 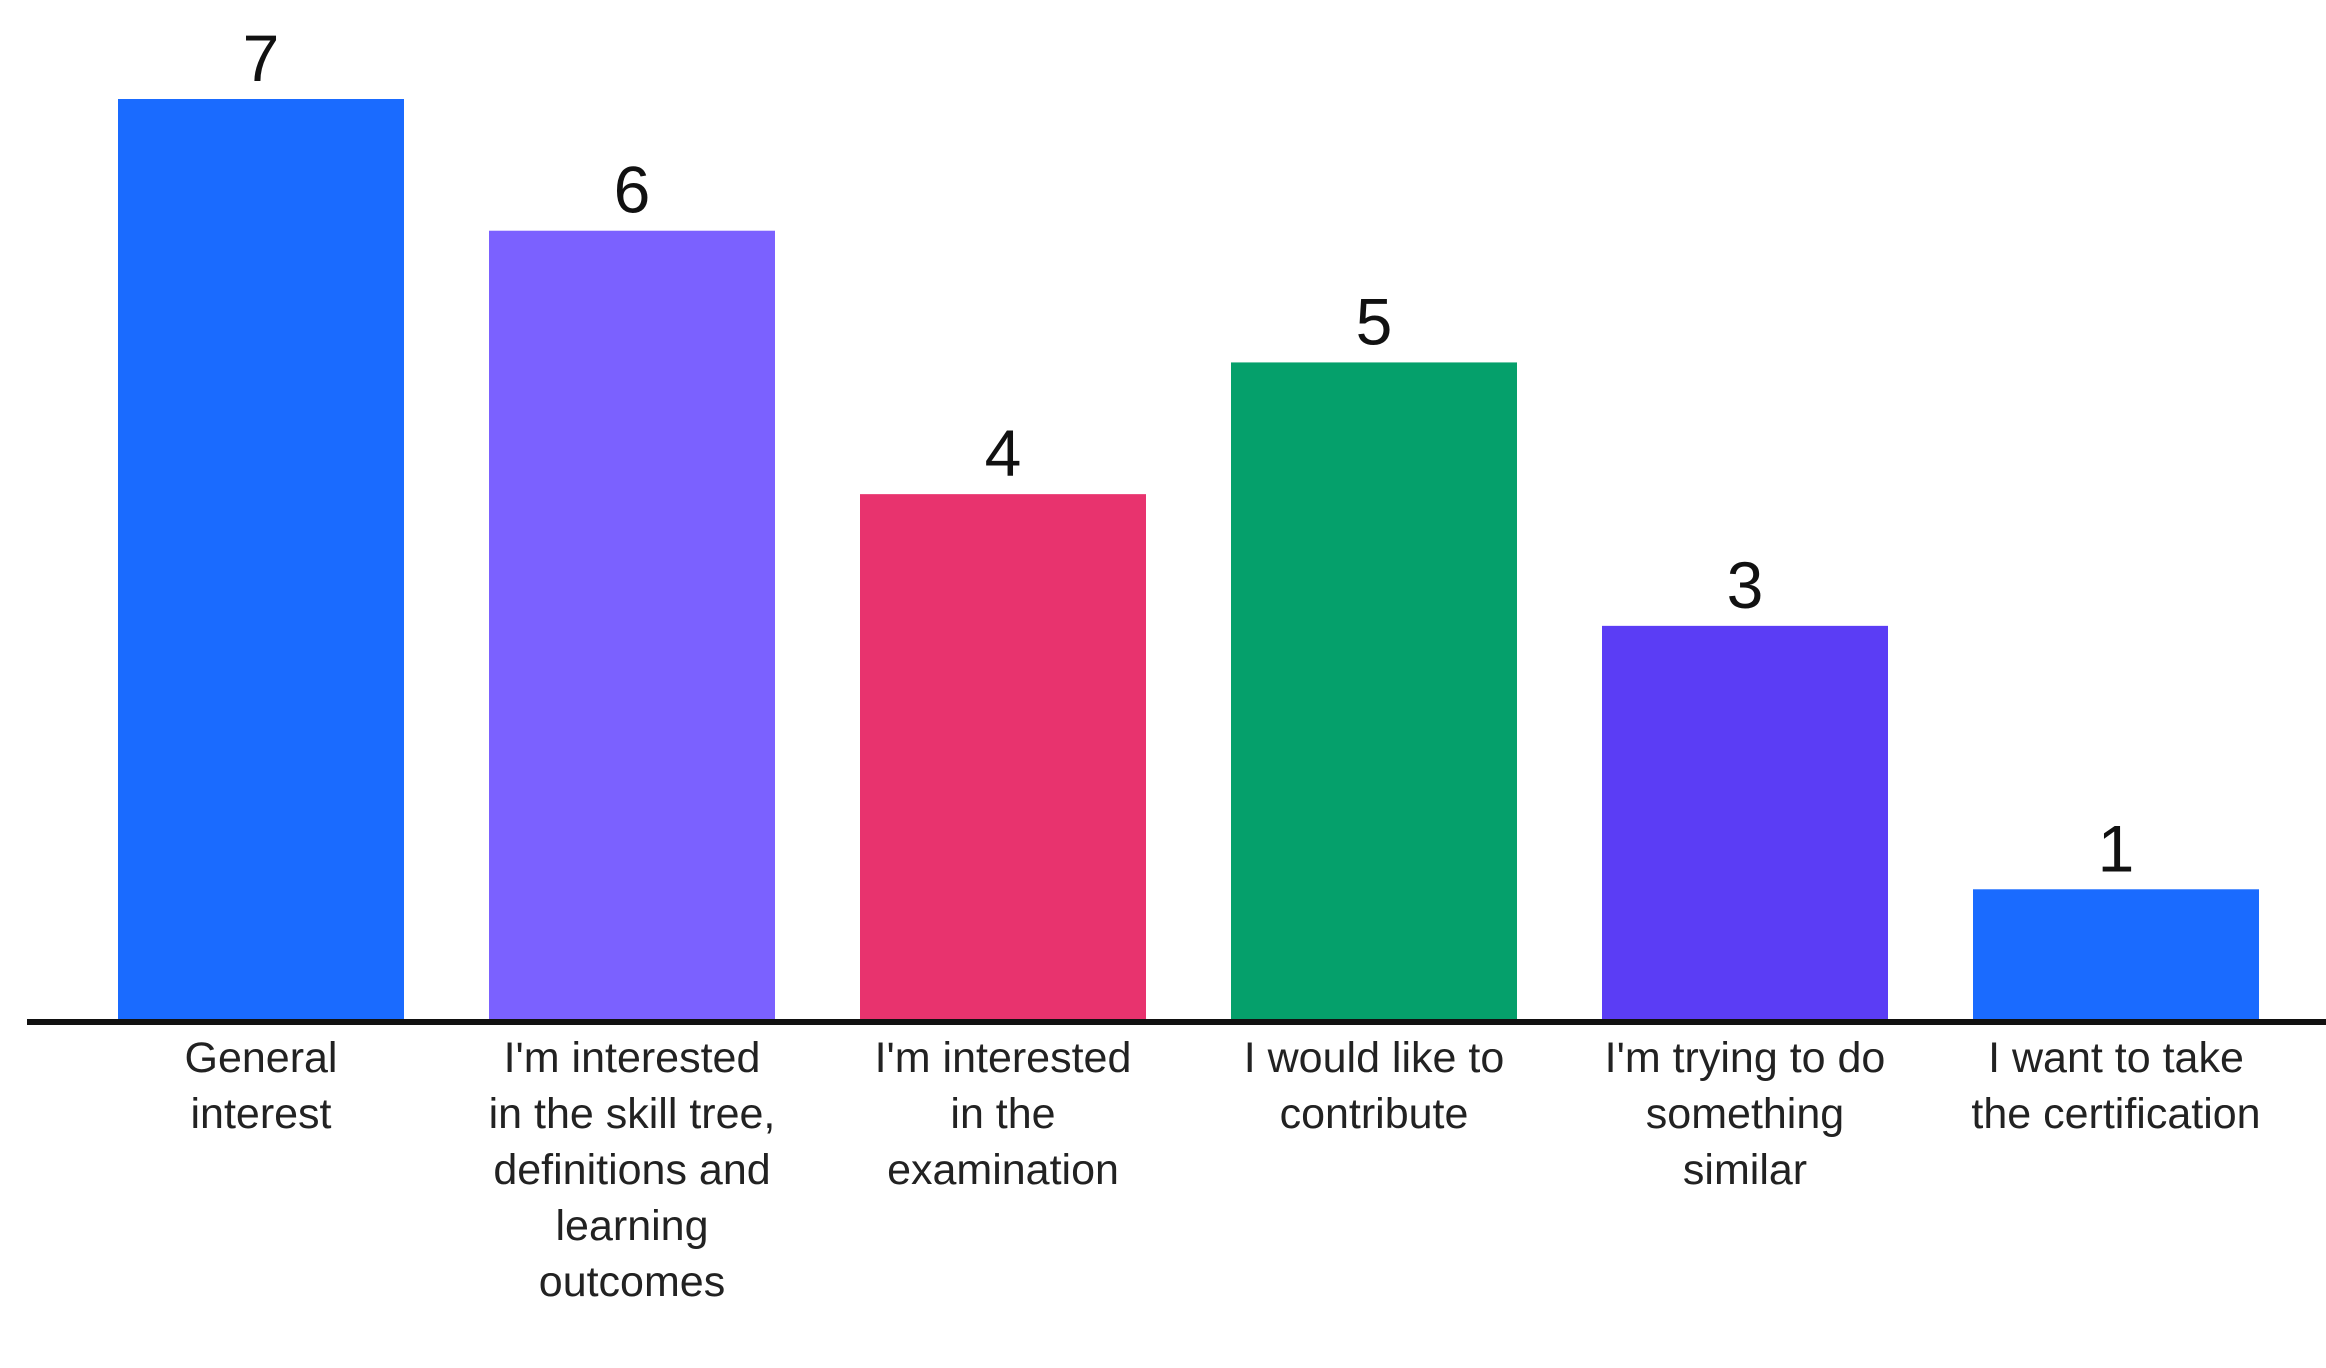 I want to click on x-tick-label: I'm interested in the examination, so click(x=1003, y=1114).